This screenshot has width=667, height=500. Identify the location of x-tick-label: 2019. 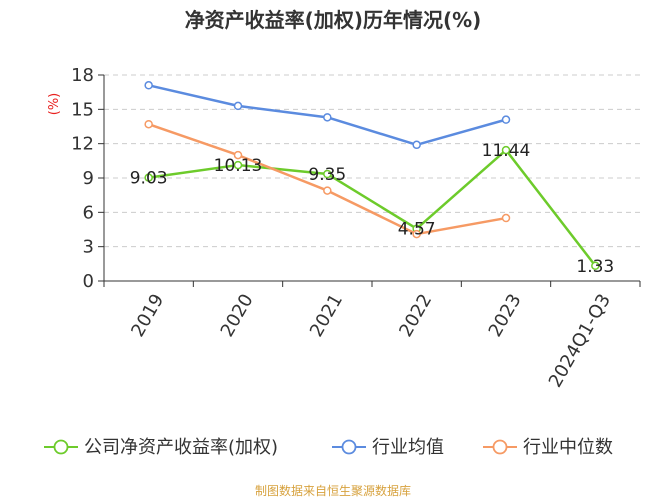
(147, 315).